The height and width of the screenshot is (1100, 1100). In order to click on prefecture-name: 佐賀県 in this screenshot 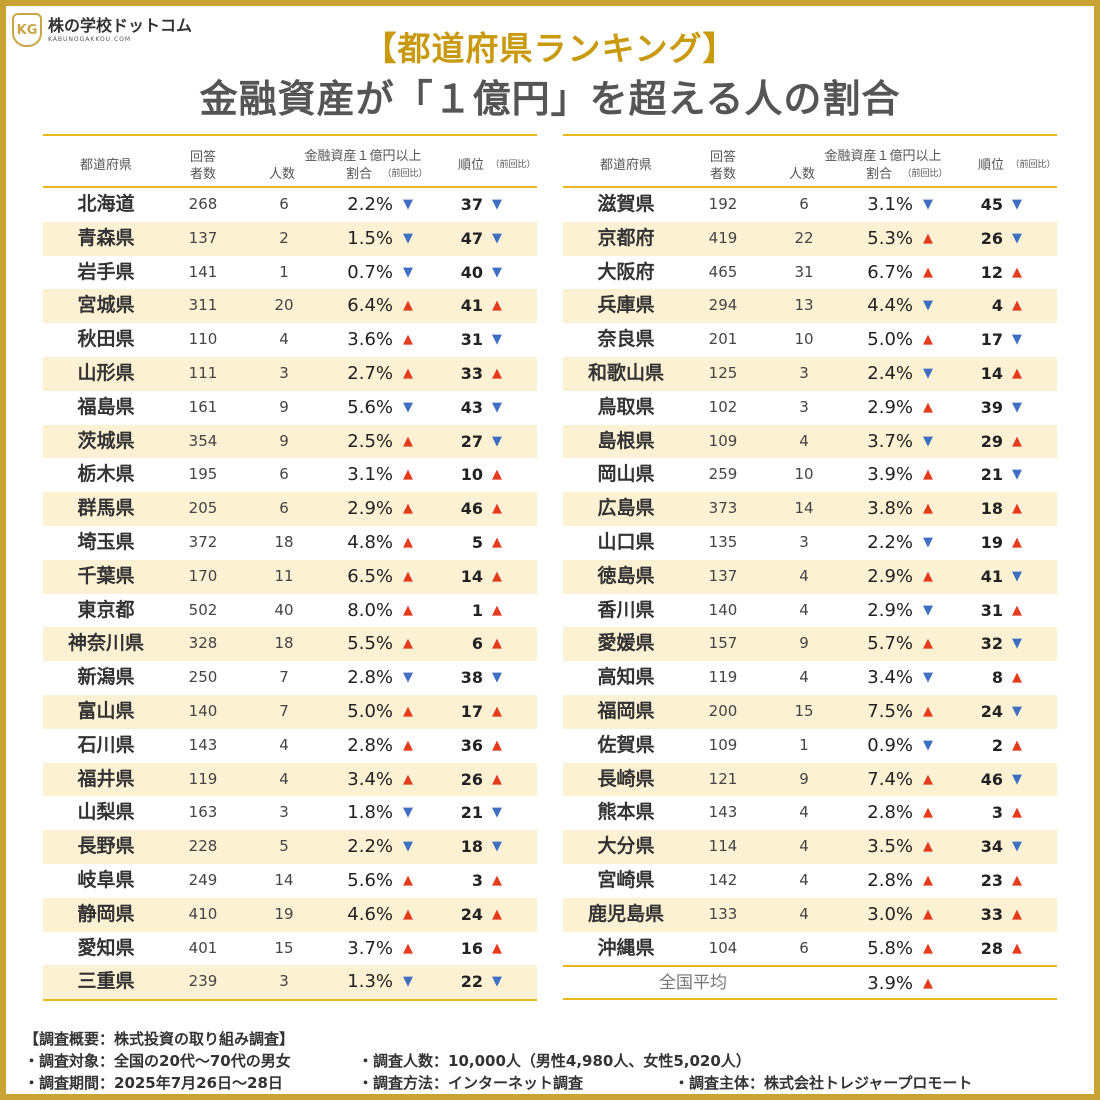, I will do `click(626, 744)`.